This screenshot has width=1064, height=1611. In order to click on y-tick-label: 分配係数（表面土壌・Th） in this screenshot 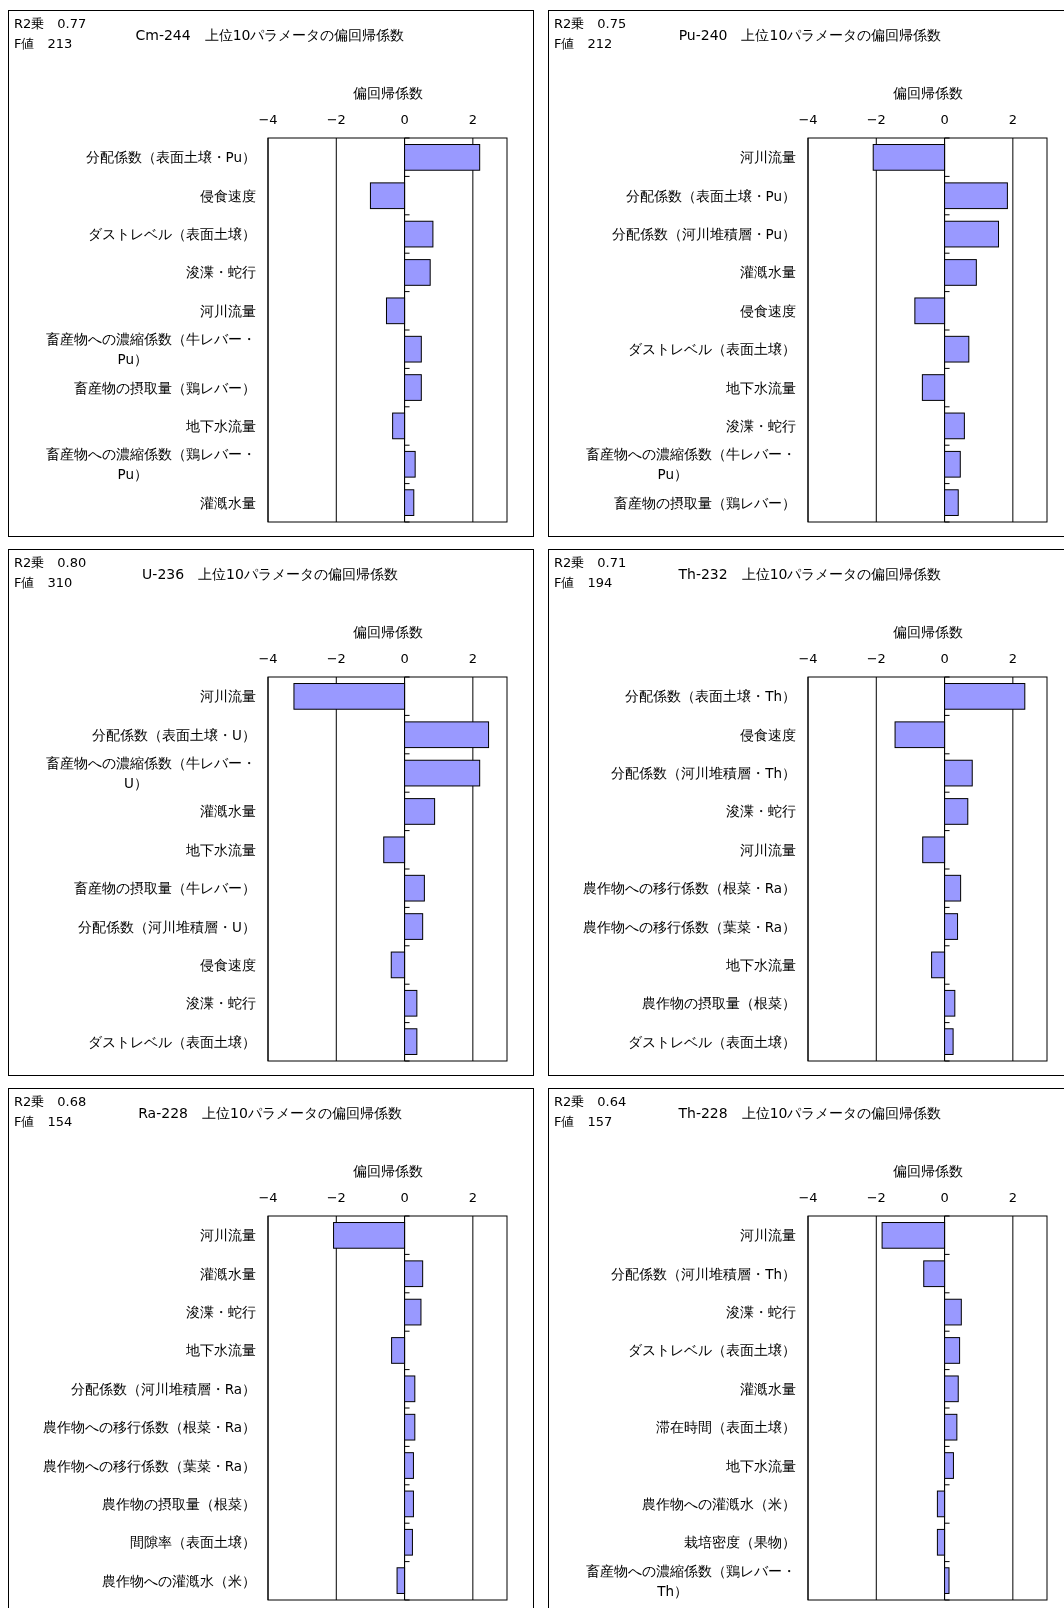, I will do `click(710, 696)`.